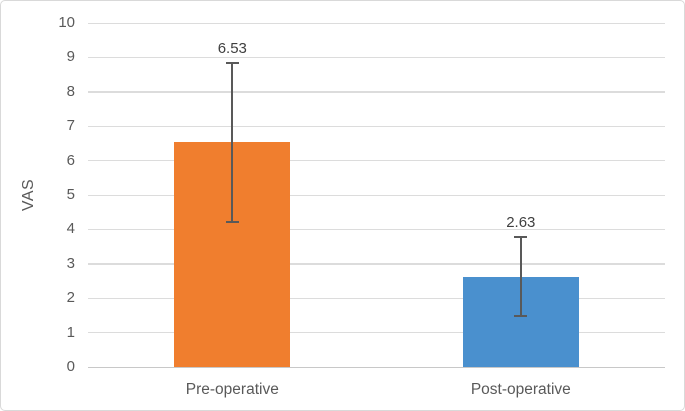  I want to click on y-tick-label: 3, so click(70, 263).